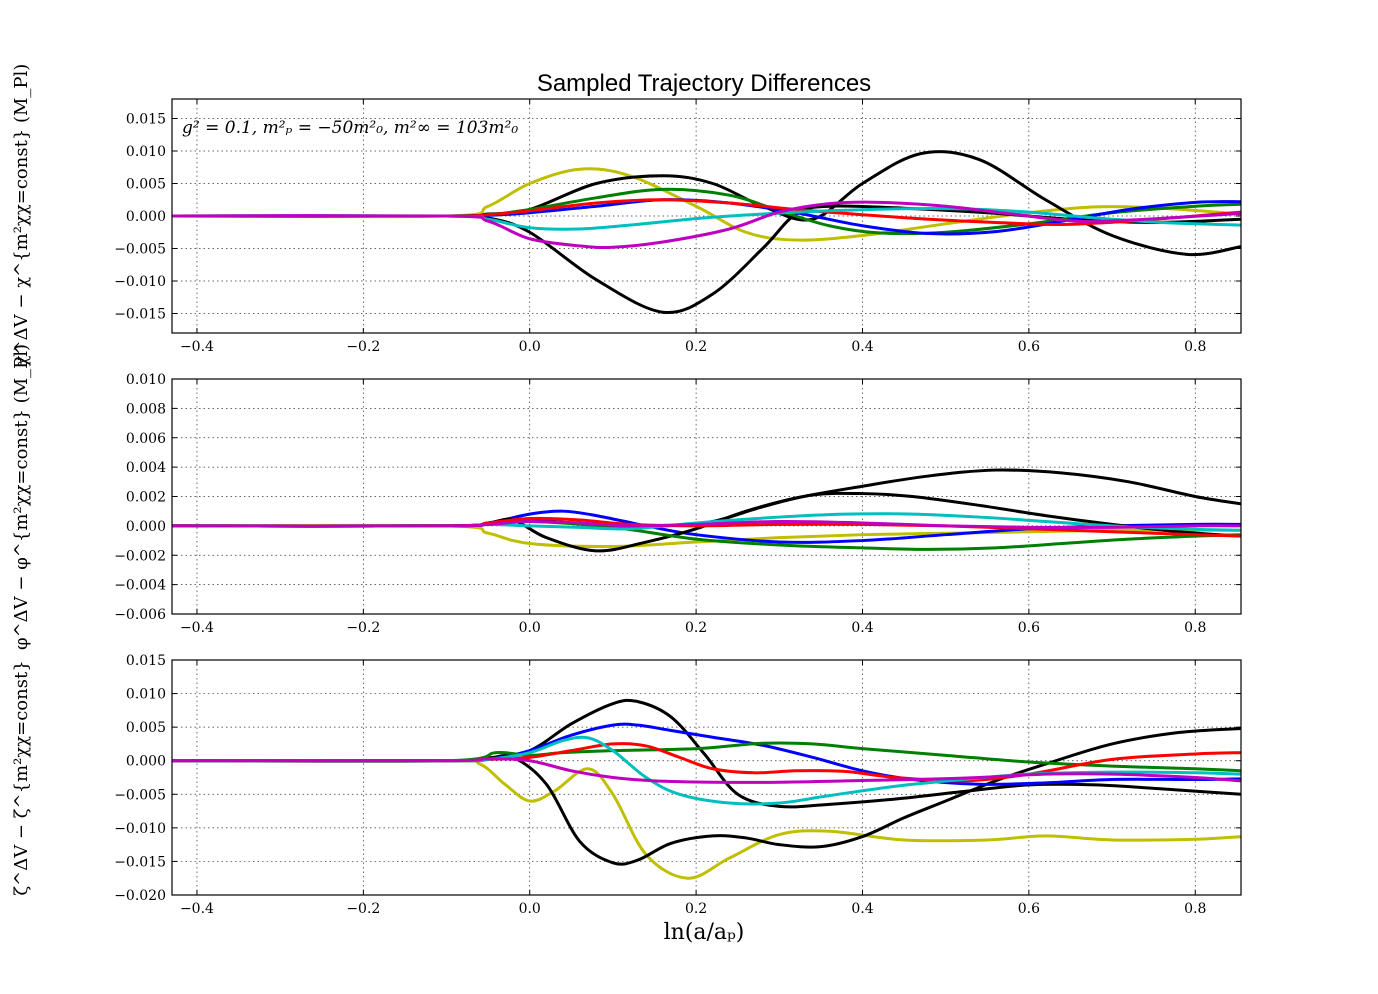 The image size is (1378, 994). What do you see at coordinates (146, 468) in the screenshot?
I see `y-tick-label: 0.004` at bounding box center [146, 468].